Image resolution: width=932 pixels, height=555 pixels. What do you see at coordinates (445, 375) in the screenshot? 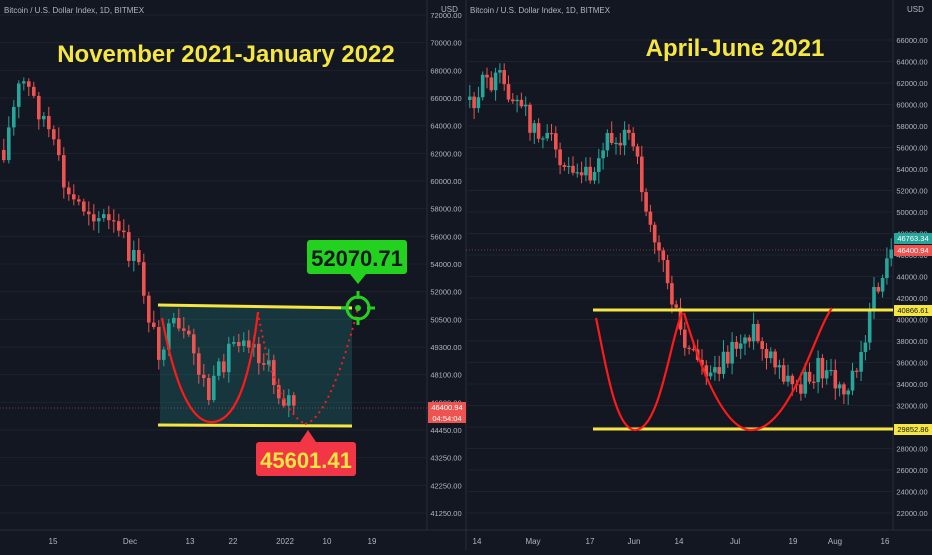
I see `left-y-tick-label: 48100.00` at bounding box center [445, 375].